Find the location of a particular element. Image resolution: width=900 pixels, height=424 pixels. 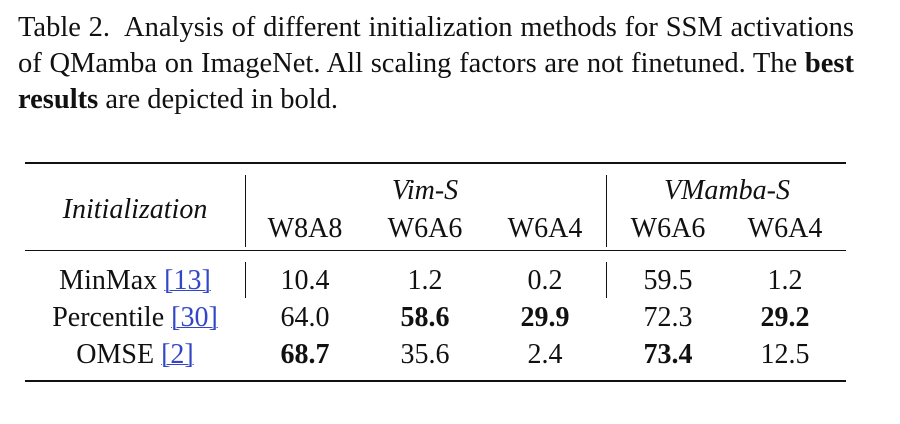

group-header: VMamba-S is located at coordinates (727, 190).